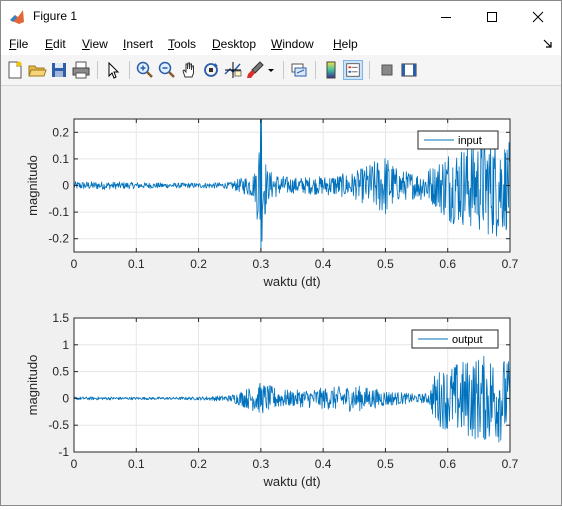 Image resolution: width=562 pixels, height=510 pixels. What do you see at coordinates (138, 44) in the screenshot?
I see `menu-insert: Insert` at bounding box center [138, 44].